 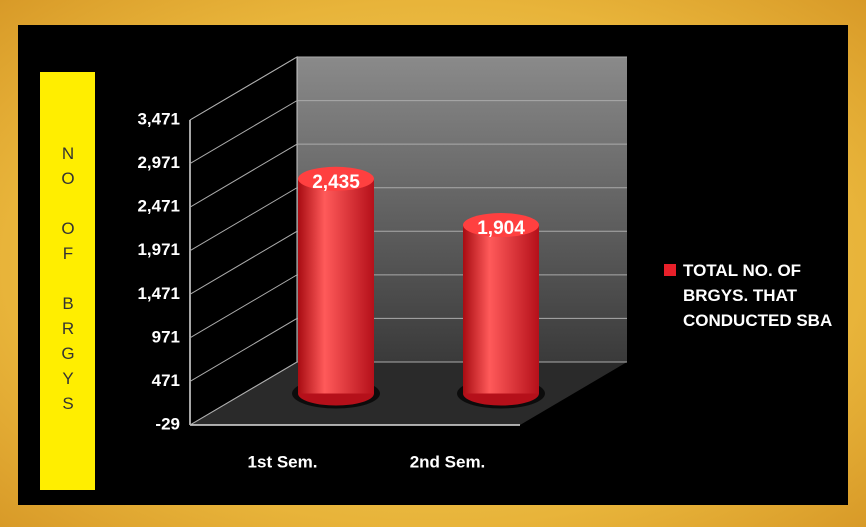 What do you see at coordinates (166, 336) in the screenshot?
I see `y-tick-label: 971` at bounding box center [166, 336].